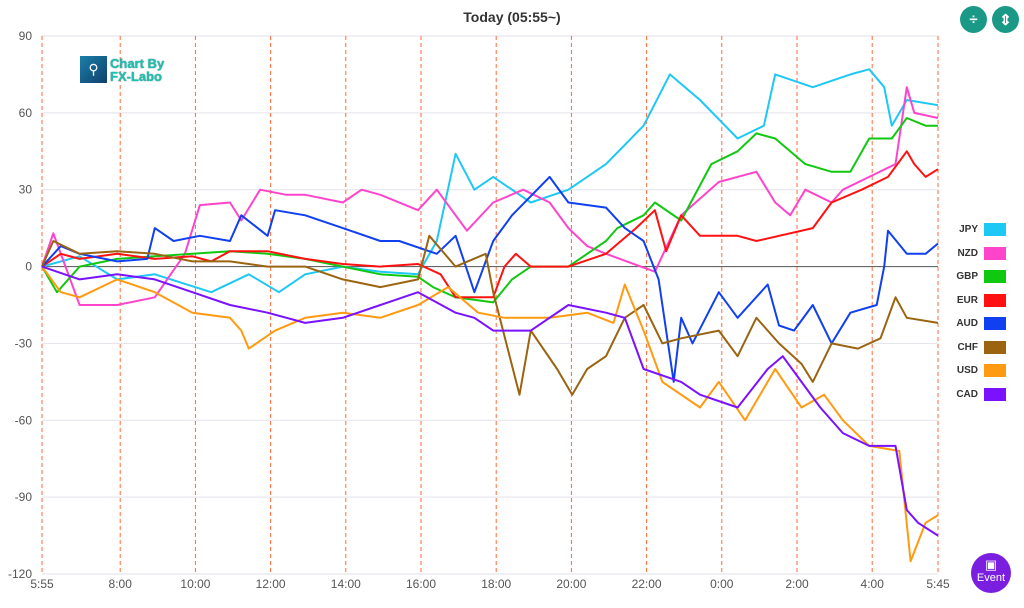 This screenshot has height=608, width=1024. What do you see at coordinates (873, 584) in the screenshot?
I see `x-tick-label: 4:00` at bounding box center [873, 584].